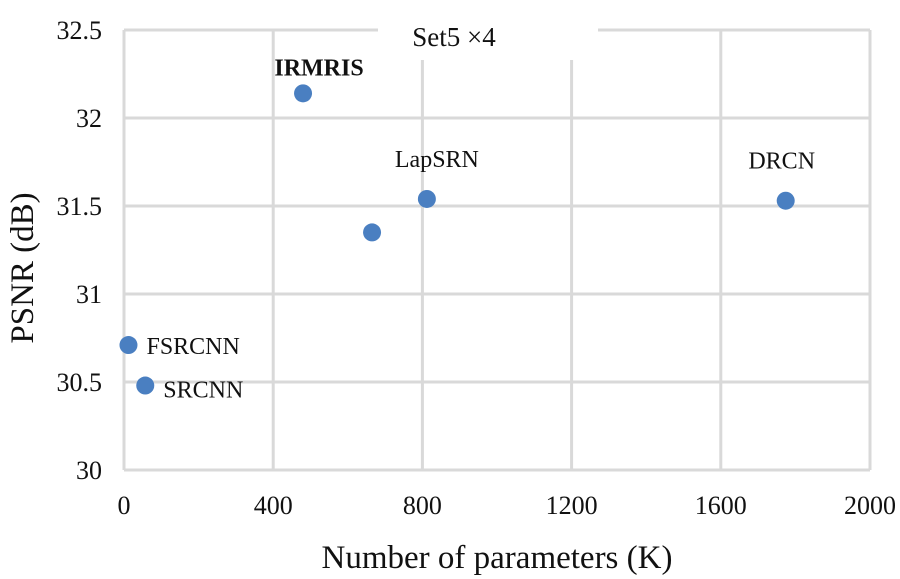 This screenshot has width=900, height=579. Describe the element at coordinates (80, 382) in the screenshot. I see `y-tick-label: 30.5` at that location.